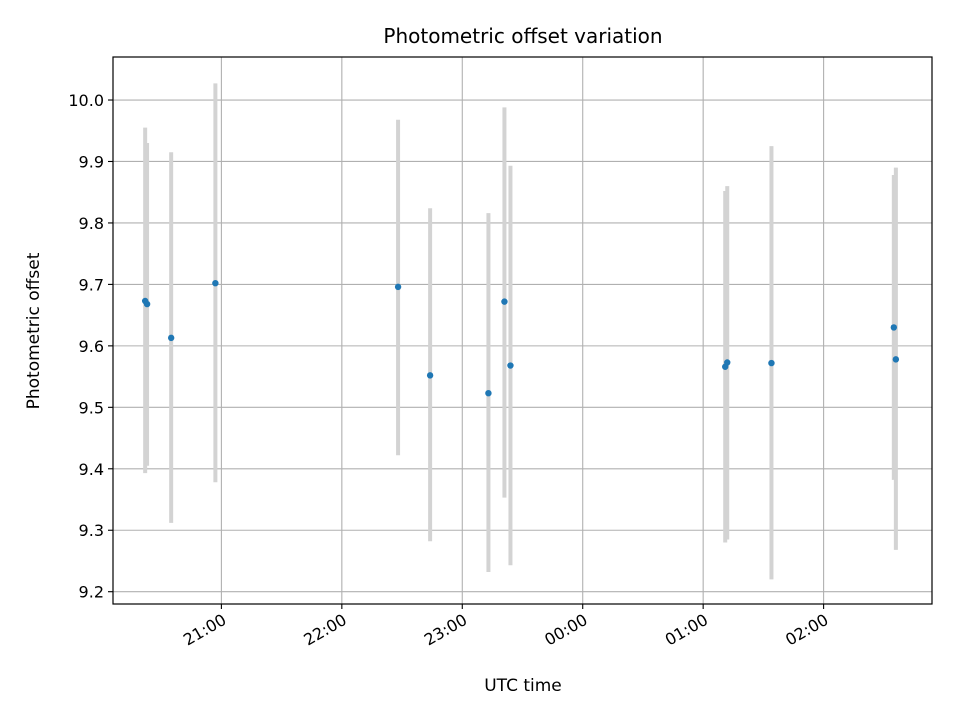 Image resolution: width=960 pixels, height=720 pixels. What do you see at coordinates (523, 686) in the screenshot?
I see `x-axis-title: UTC time` at bounding box center [523, 686].